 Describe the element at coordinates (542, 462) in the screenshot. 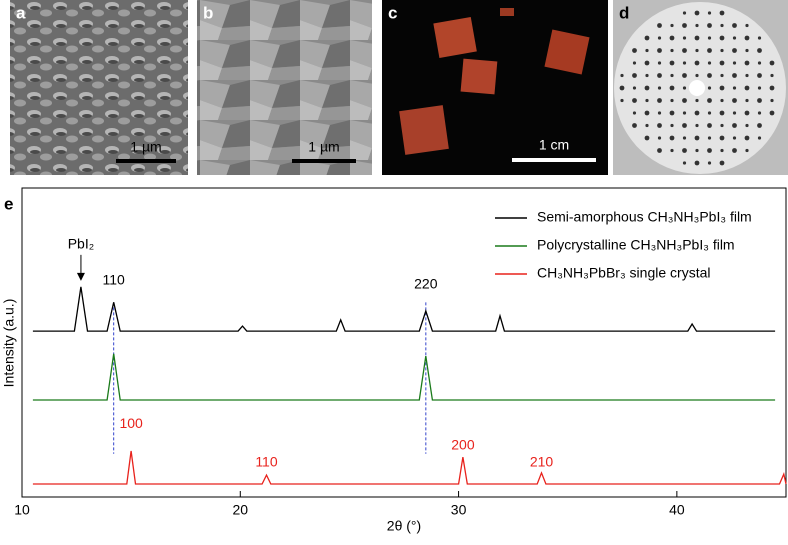

I see `peak-label: 210` at that location.